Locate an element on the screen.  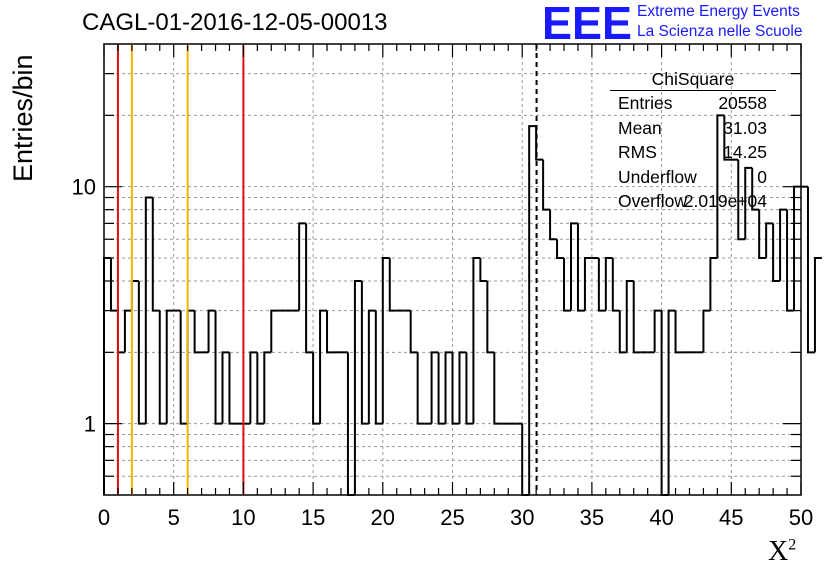
x-tick-label: 35 is located at coordinates (592, 517).